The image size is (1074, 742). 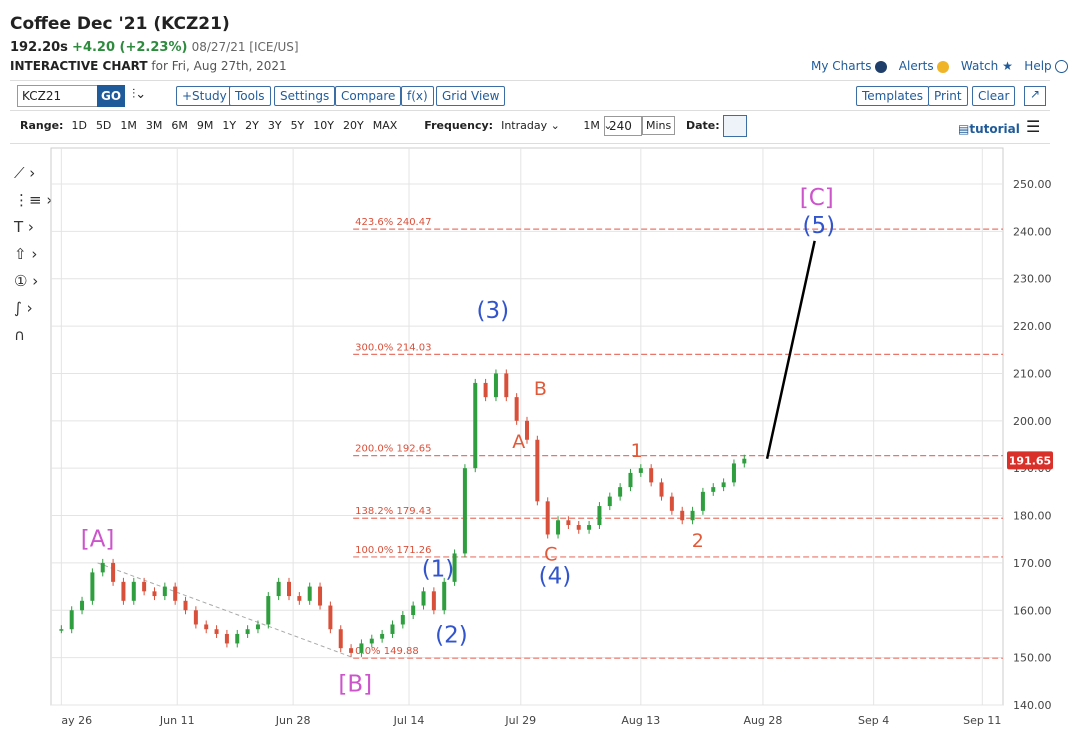 I want to click on x-tick-label: Jun 28, so click(x=293, y=720).